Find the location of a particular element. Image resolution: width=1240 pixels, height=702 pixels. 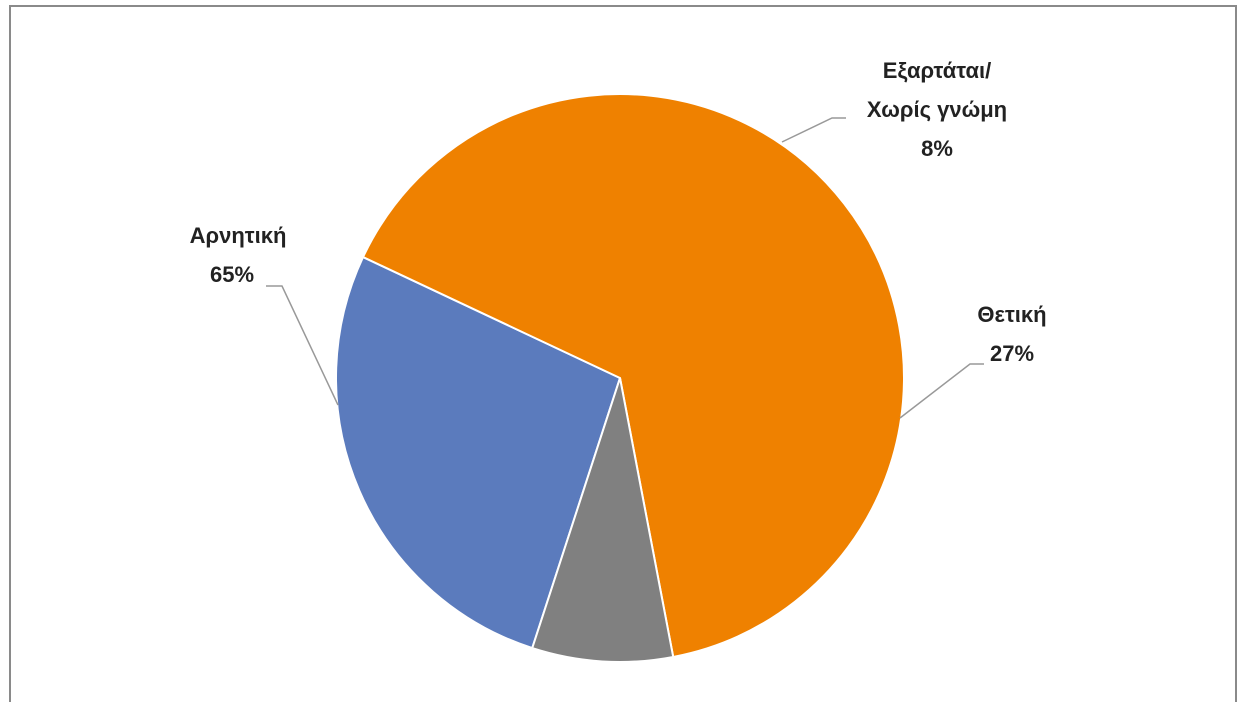

pie-slice-neutral is located at coordinates (602, 520).